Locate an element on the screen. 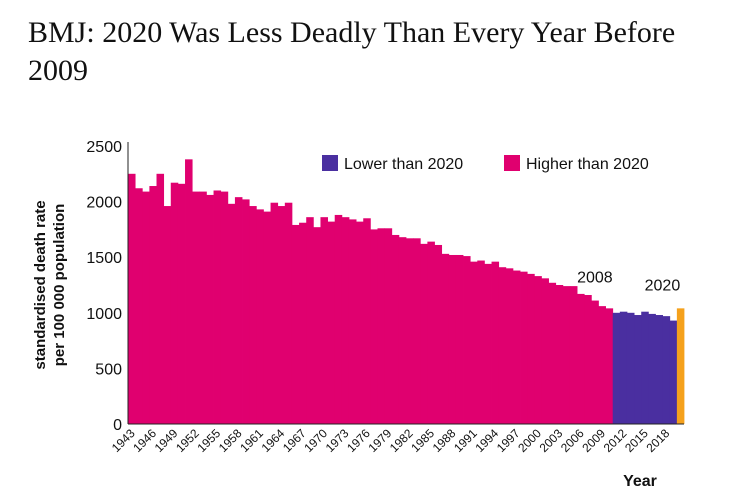 Image resolution: width=750 pixels, height=501 pixels. bar-2010 is located at coordinates (609, 366).